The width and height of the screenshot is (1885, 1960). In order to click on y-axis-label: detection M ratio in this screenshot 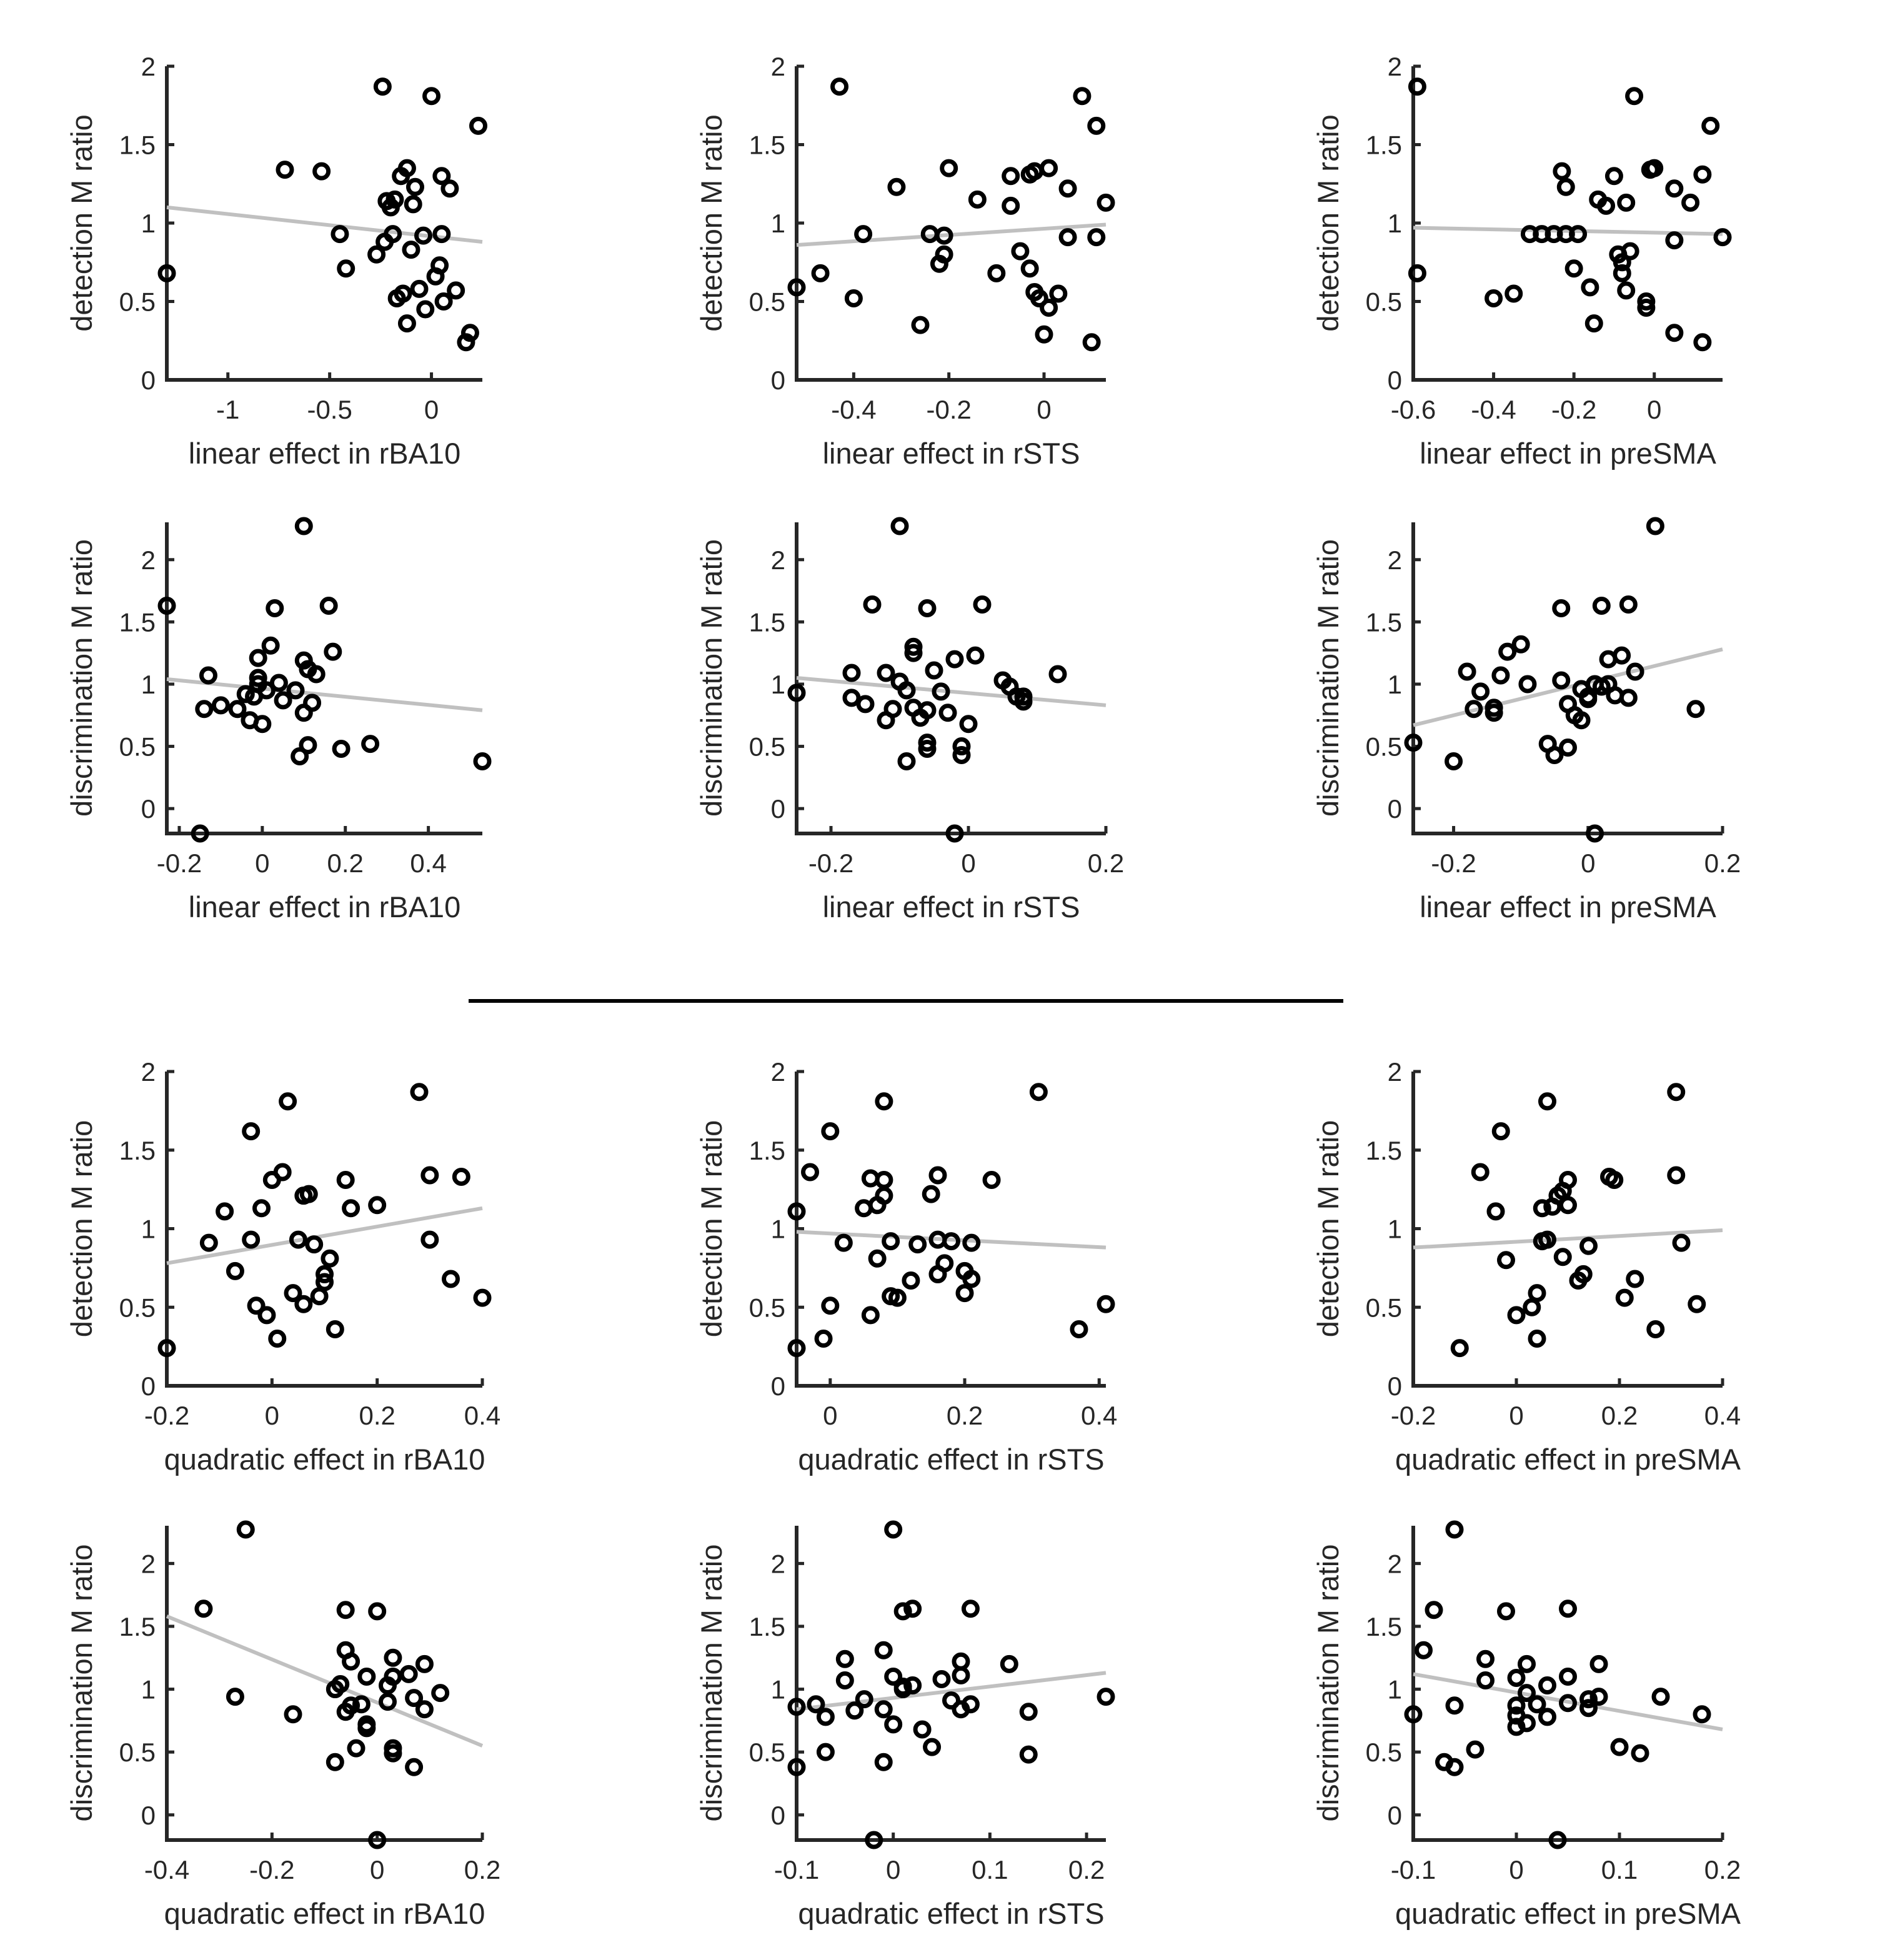, I will do `click(81, 1228)`.